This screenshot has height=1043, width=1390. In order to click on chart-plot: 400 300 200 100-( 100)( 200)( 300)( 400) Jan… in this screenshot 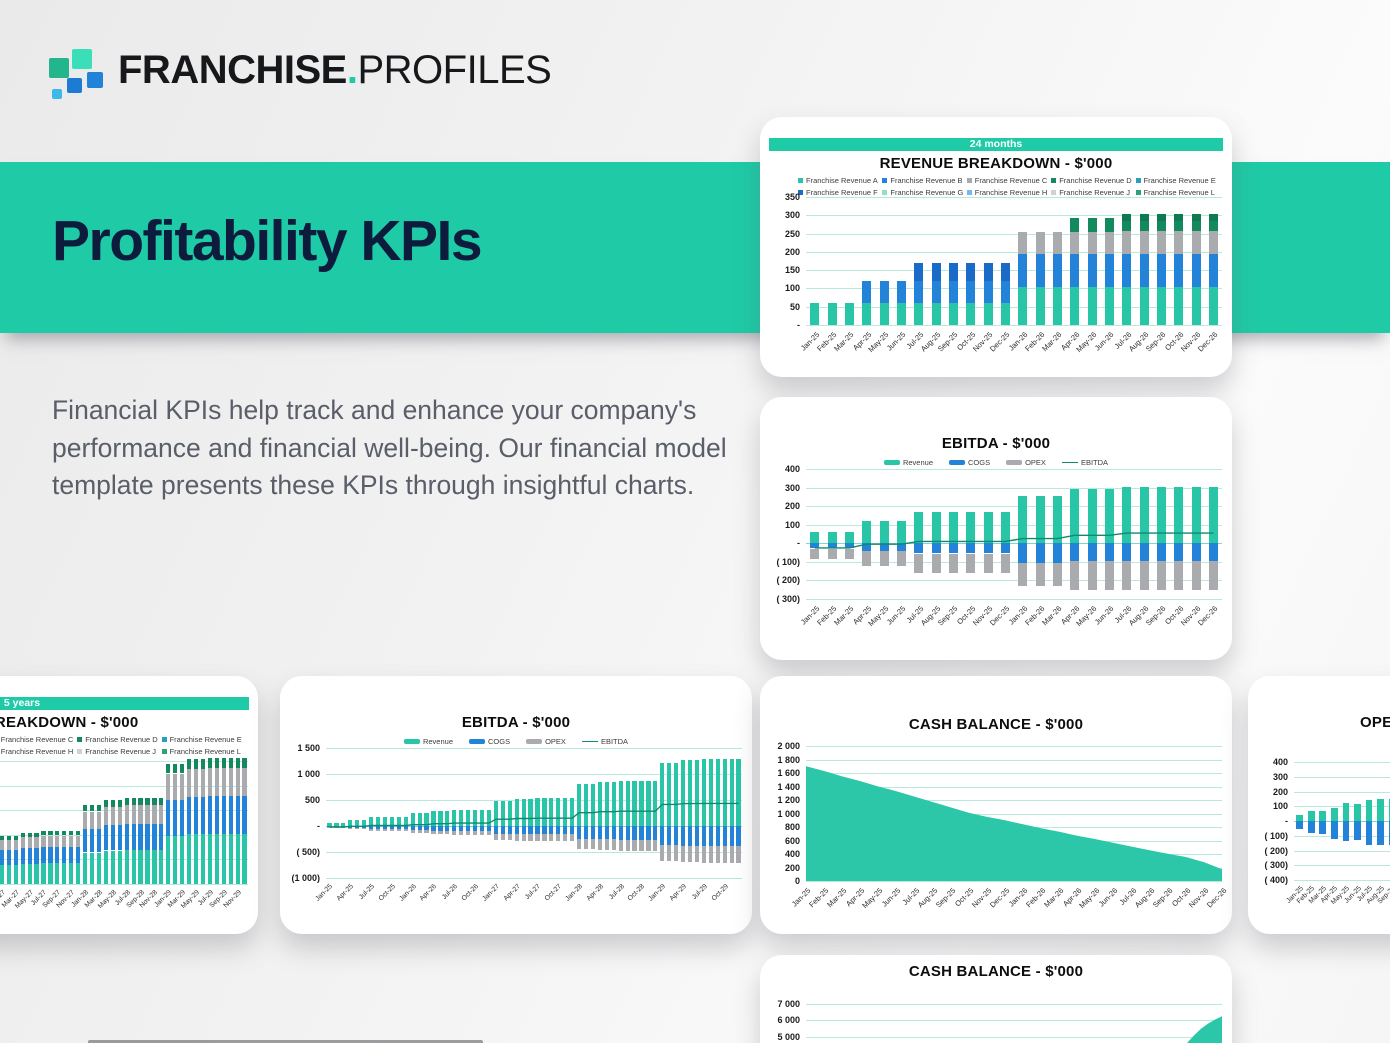, I will do `click(1327, 831)`.